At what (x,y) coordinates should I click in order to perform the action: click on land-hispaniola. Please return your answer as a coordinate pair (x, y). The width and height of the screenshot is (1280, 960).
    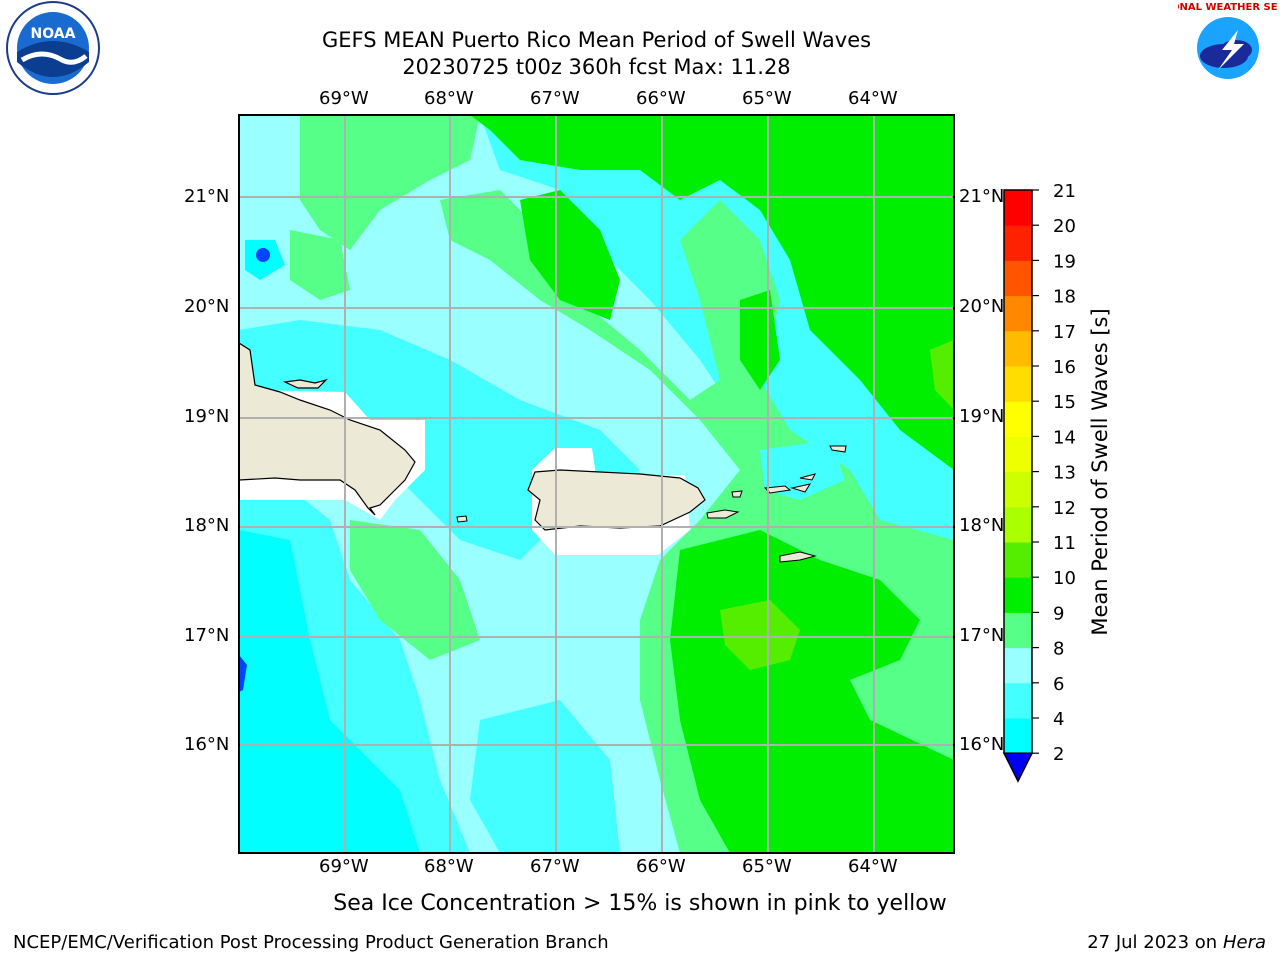
    Looking at the image, I should click on (327, 429).